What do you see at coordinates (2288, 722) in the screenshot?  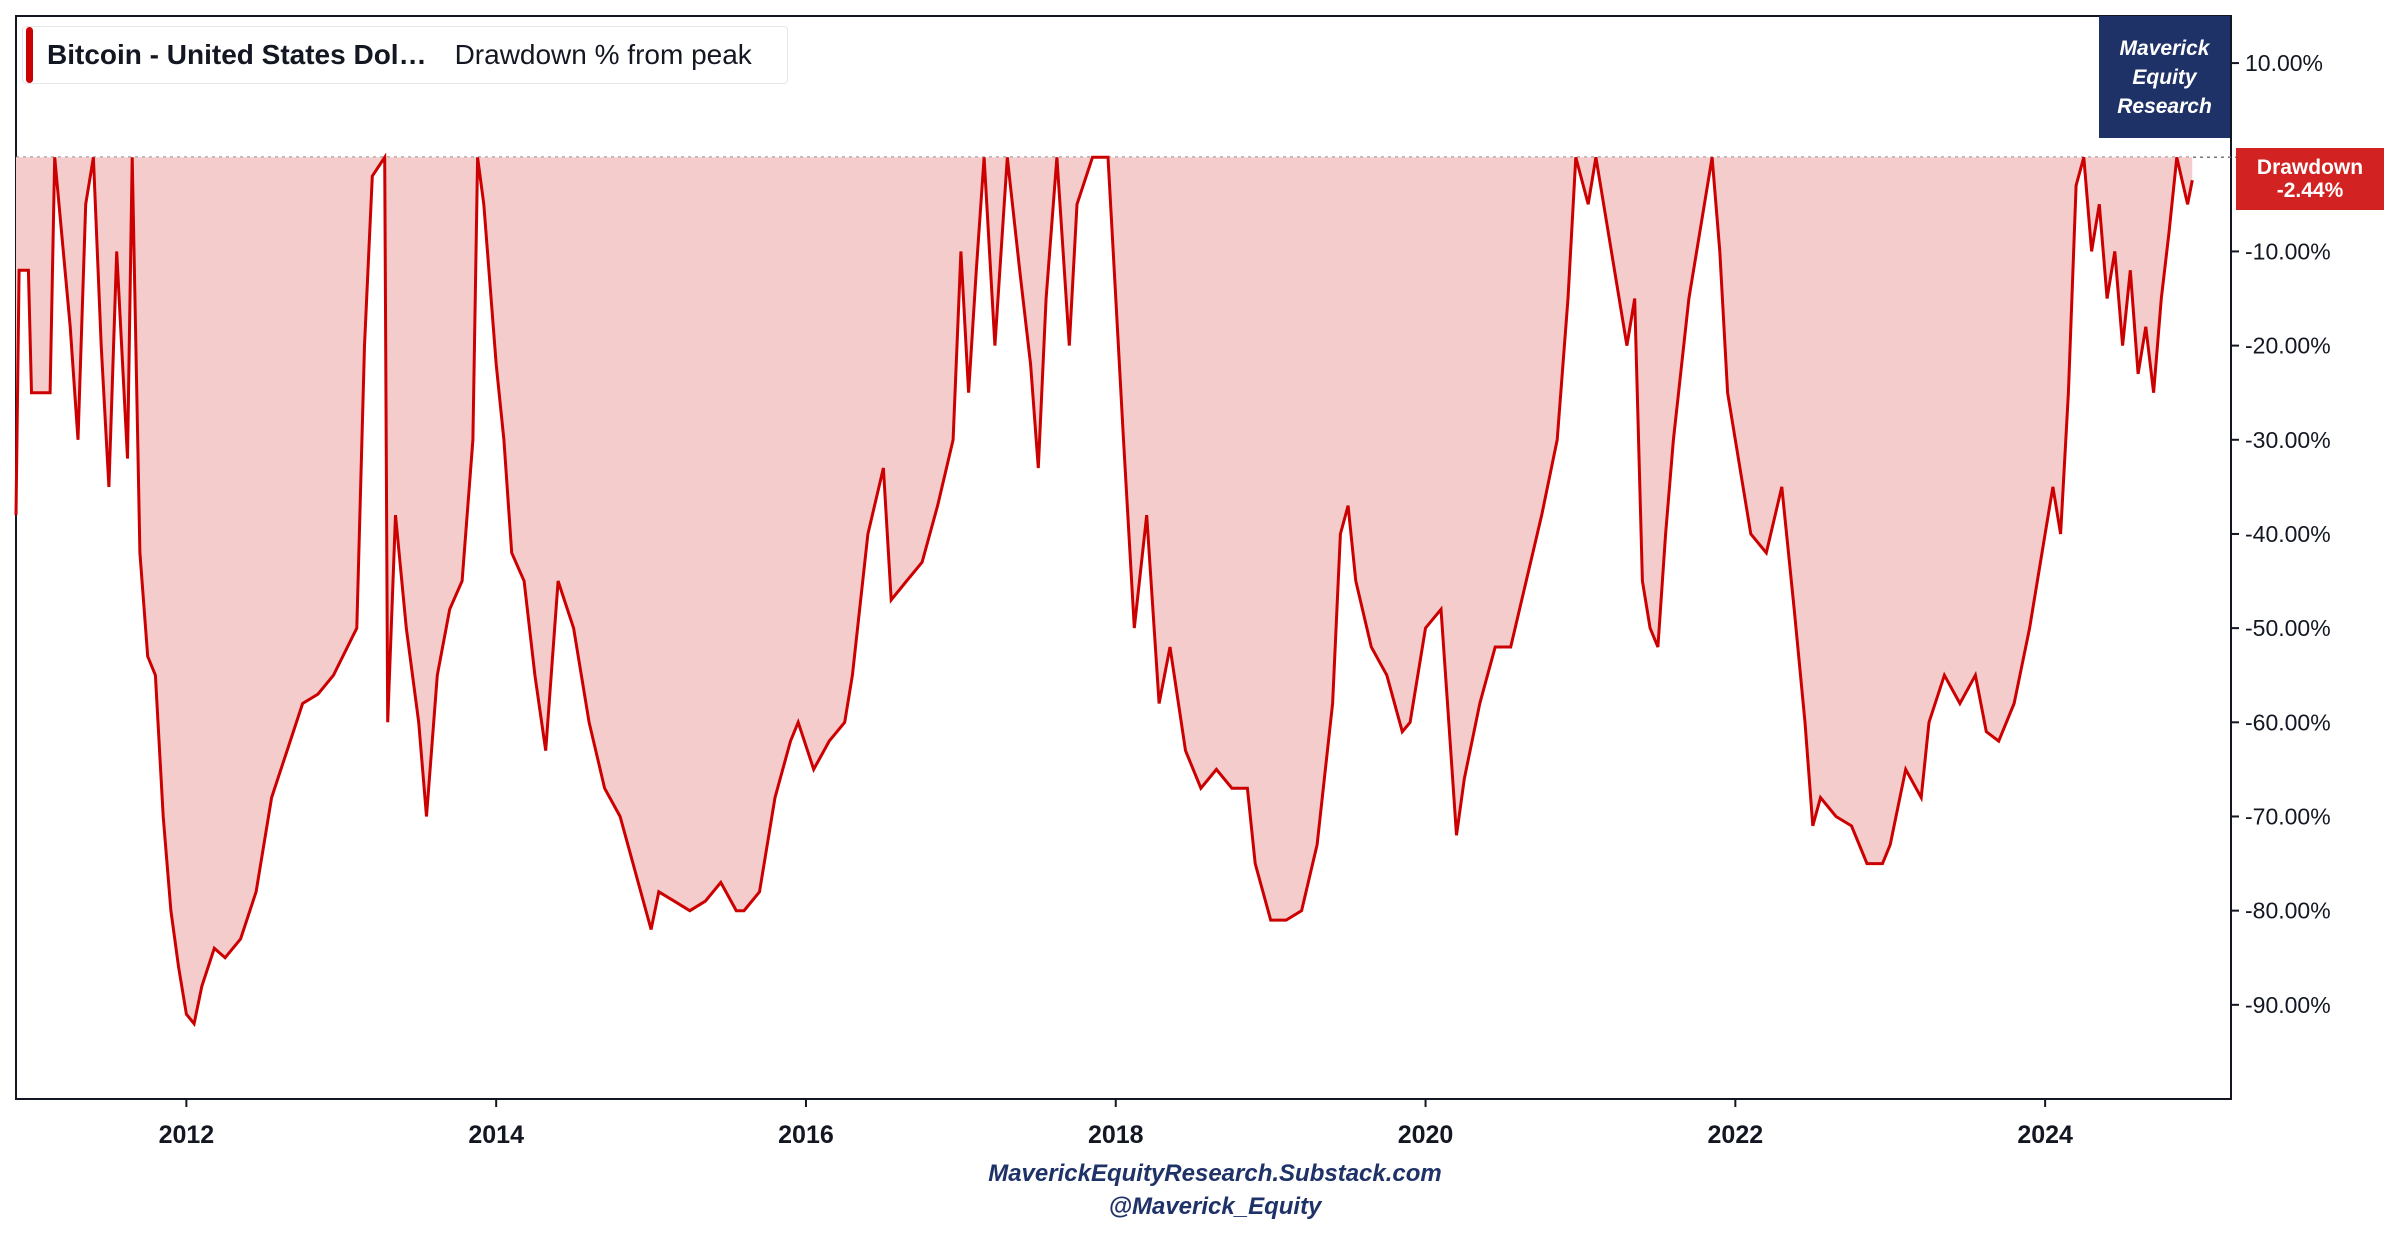 I see `y-tick-label: -60.00%` at bounding box center [2288, 722].